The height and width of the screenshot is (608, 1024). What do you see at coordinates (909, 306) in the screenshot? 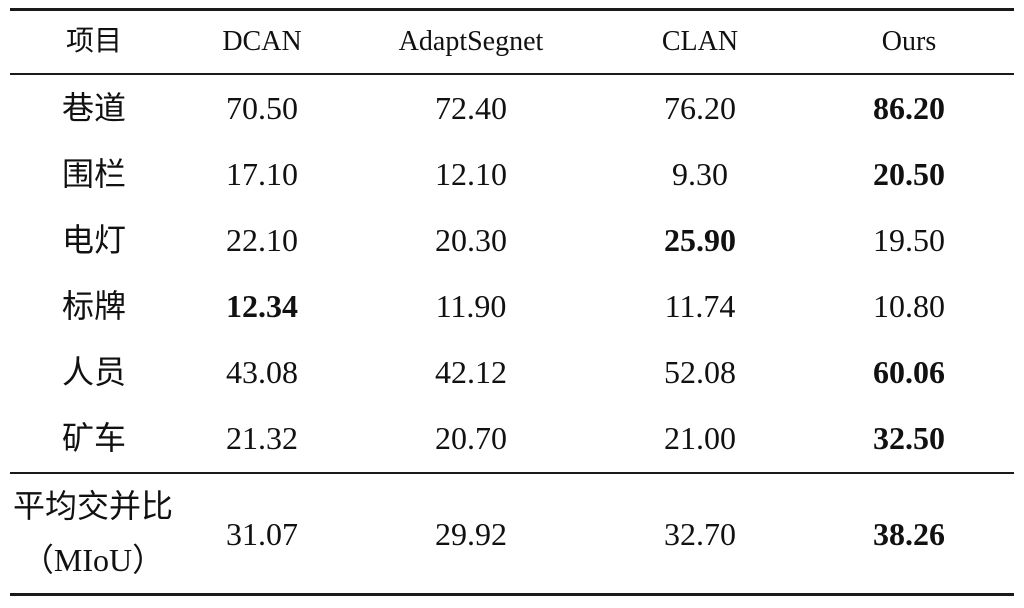
I see `table-cell: 10.80` at bounding box center [909, 306].